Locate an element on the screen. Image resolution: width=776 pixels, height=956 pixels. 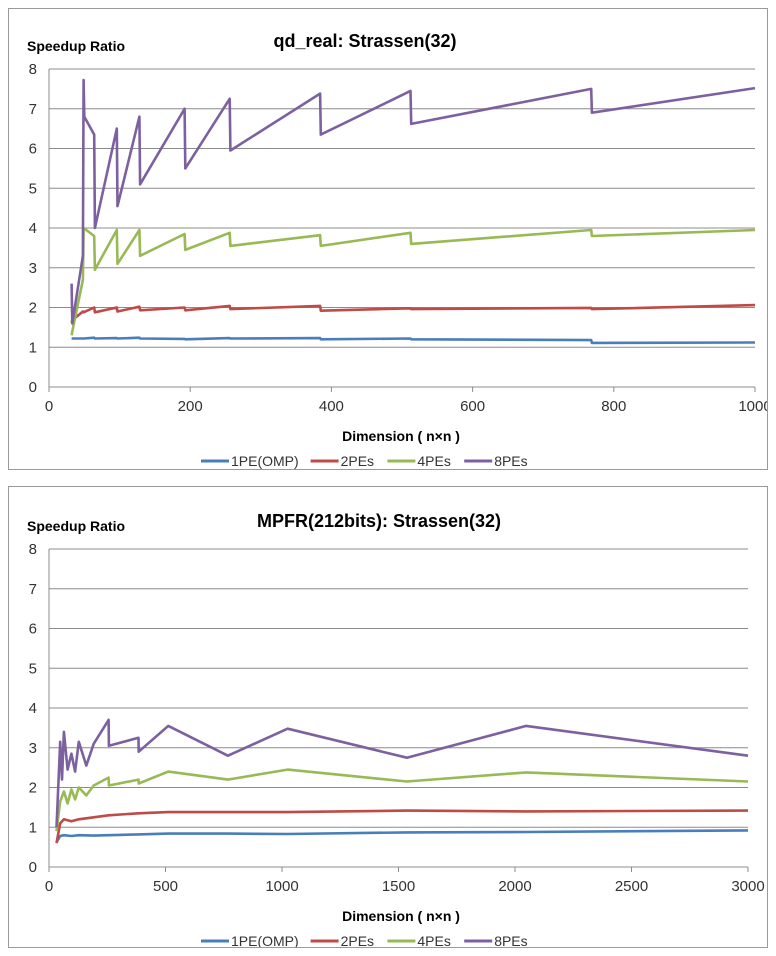
series-line-8pes is located at coordinates (402, 773).